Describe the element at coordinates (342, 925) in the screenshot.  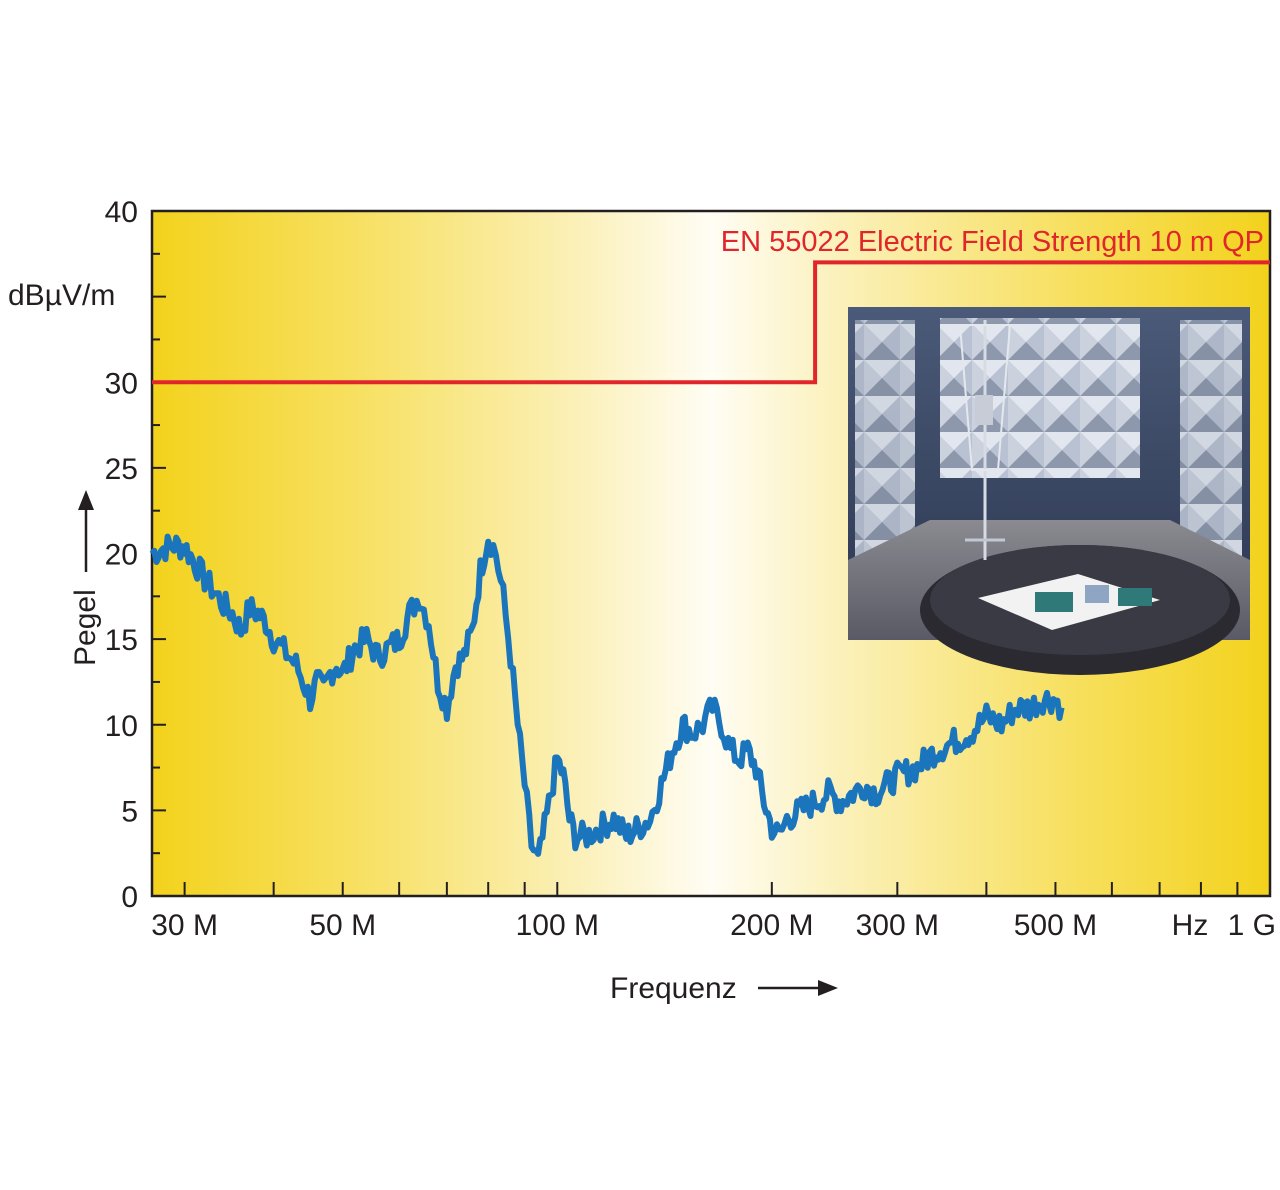
I see `x-tick-label: 50 M` at that location.